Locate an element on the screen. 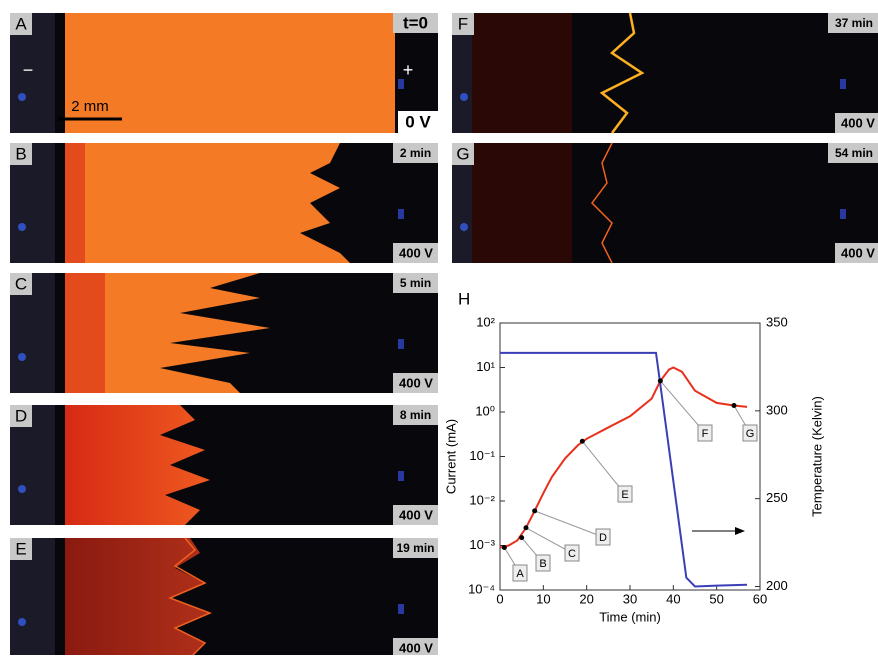  panel-label: D is located at coordinates (21, 415).